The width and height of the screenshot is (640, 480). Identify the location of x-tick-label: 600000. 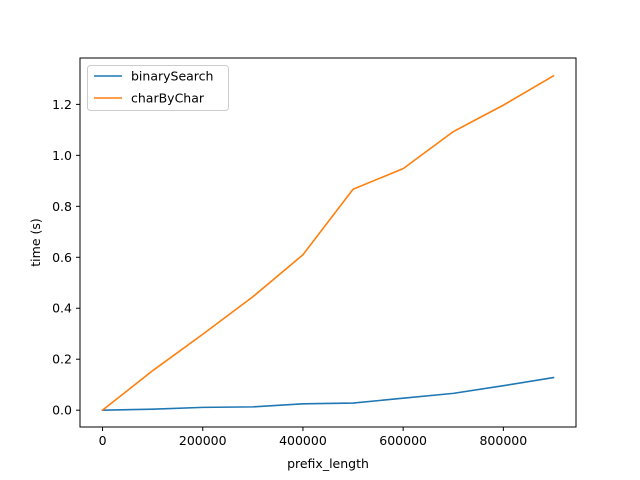
(403, 440).